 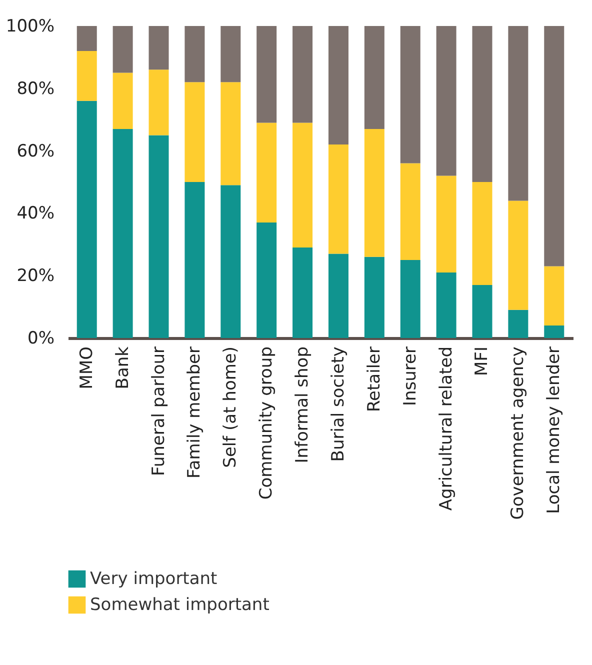 What do you see at coordinates (338, 404) in the screenshot?
I see `x-tick-label: Burial society` at bounding box center [338, 404].